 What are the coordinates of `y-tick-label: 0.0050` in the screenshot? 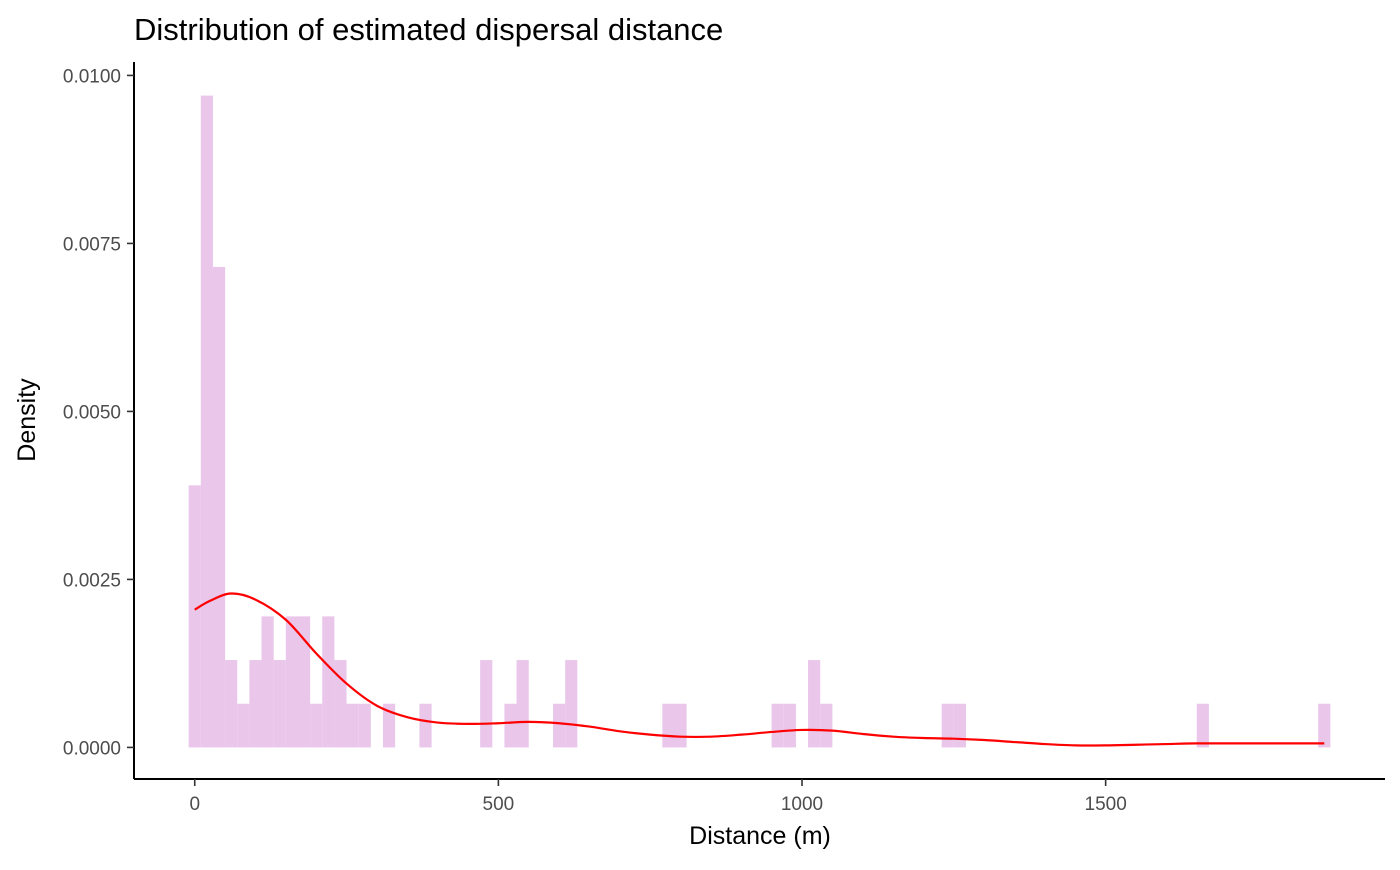 It's located at (92, 412).